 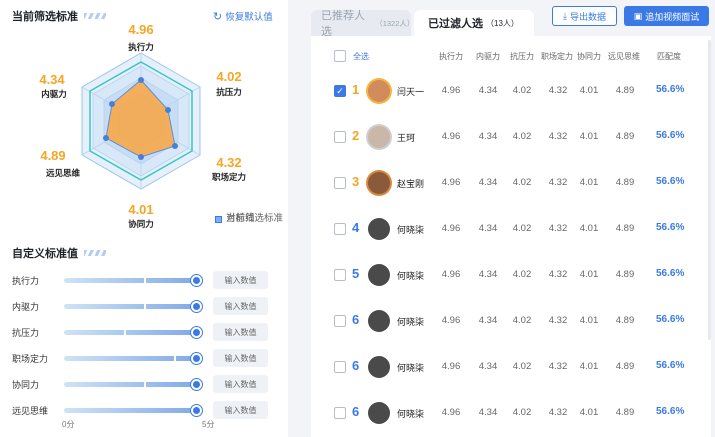 What do you see at coordinates (141, 47) in the screenshot?
I see `radar-label-execution: 执行力` at bounding box center [141, 47].